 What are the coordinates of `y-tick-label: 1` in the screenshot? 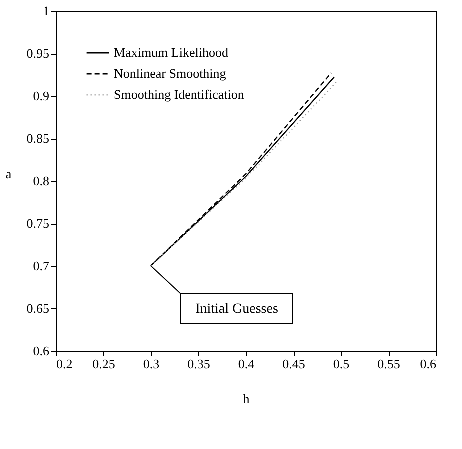 It's located at (46, 11).